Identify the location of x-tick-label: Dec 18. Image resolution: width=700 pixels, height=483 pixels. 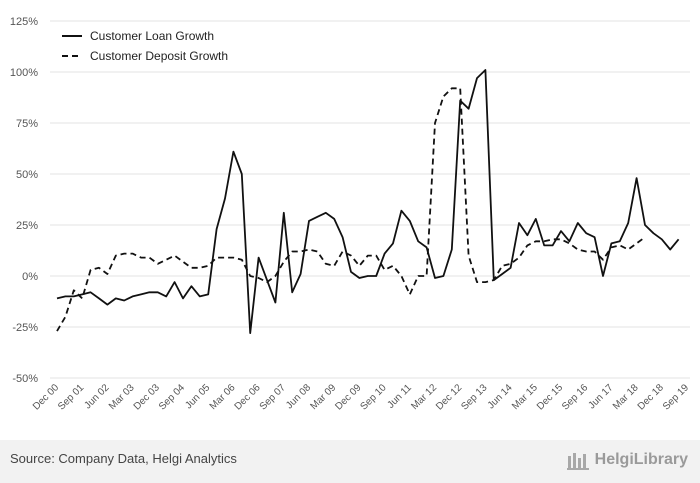
(651, 397).